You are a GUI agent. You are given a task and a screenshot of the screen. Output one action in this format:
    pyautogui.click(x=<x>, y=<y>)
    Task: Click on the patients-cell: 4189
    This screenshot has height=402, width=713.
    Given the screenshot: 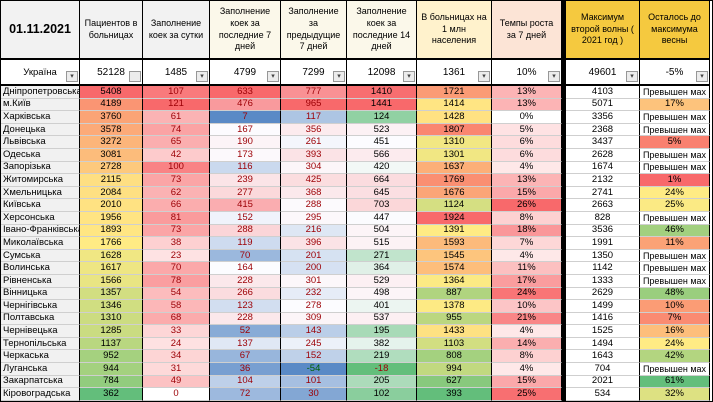 What is the action you would take?
    pyautogui.click(x=111, y=105)
    